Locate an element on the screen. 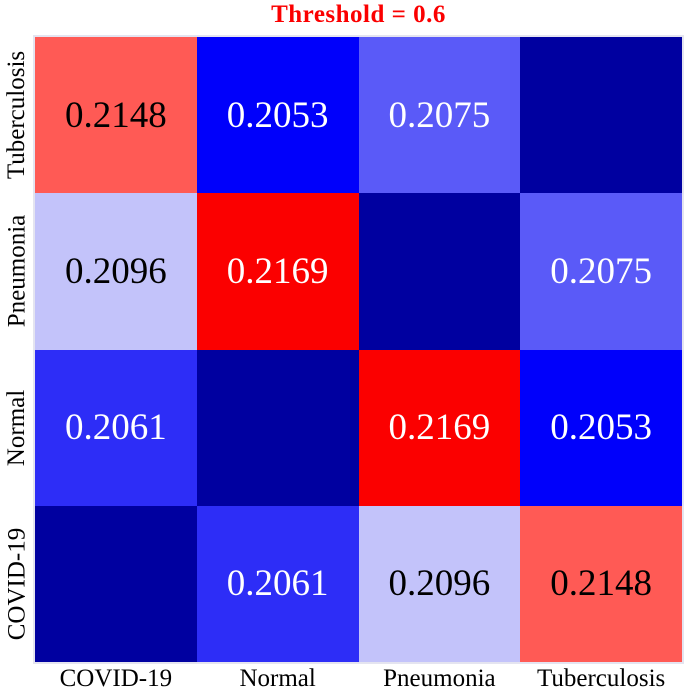  y-axis-label: COVID-19 is located at coordinates (17, 584).